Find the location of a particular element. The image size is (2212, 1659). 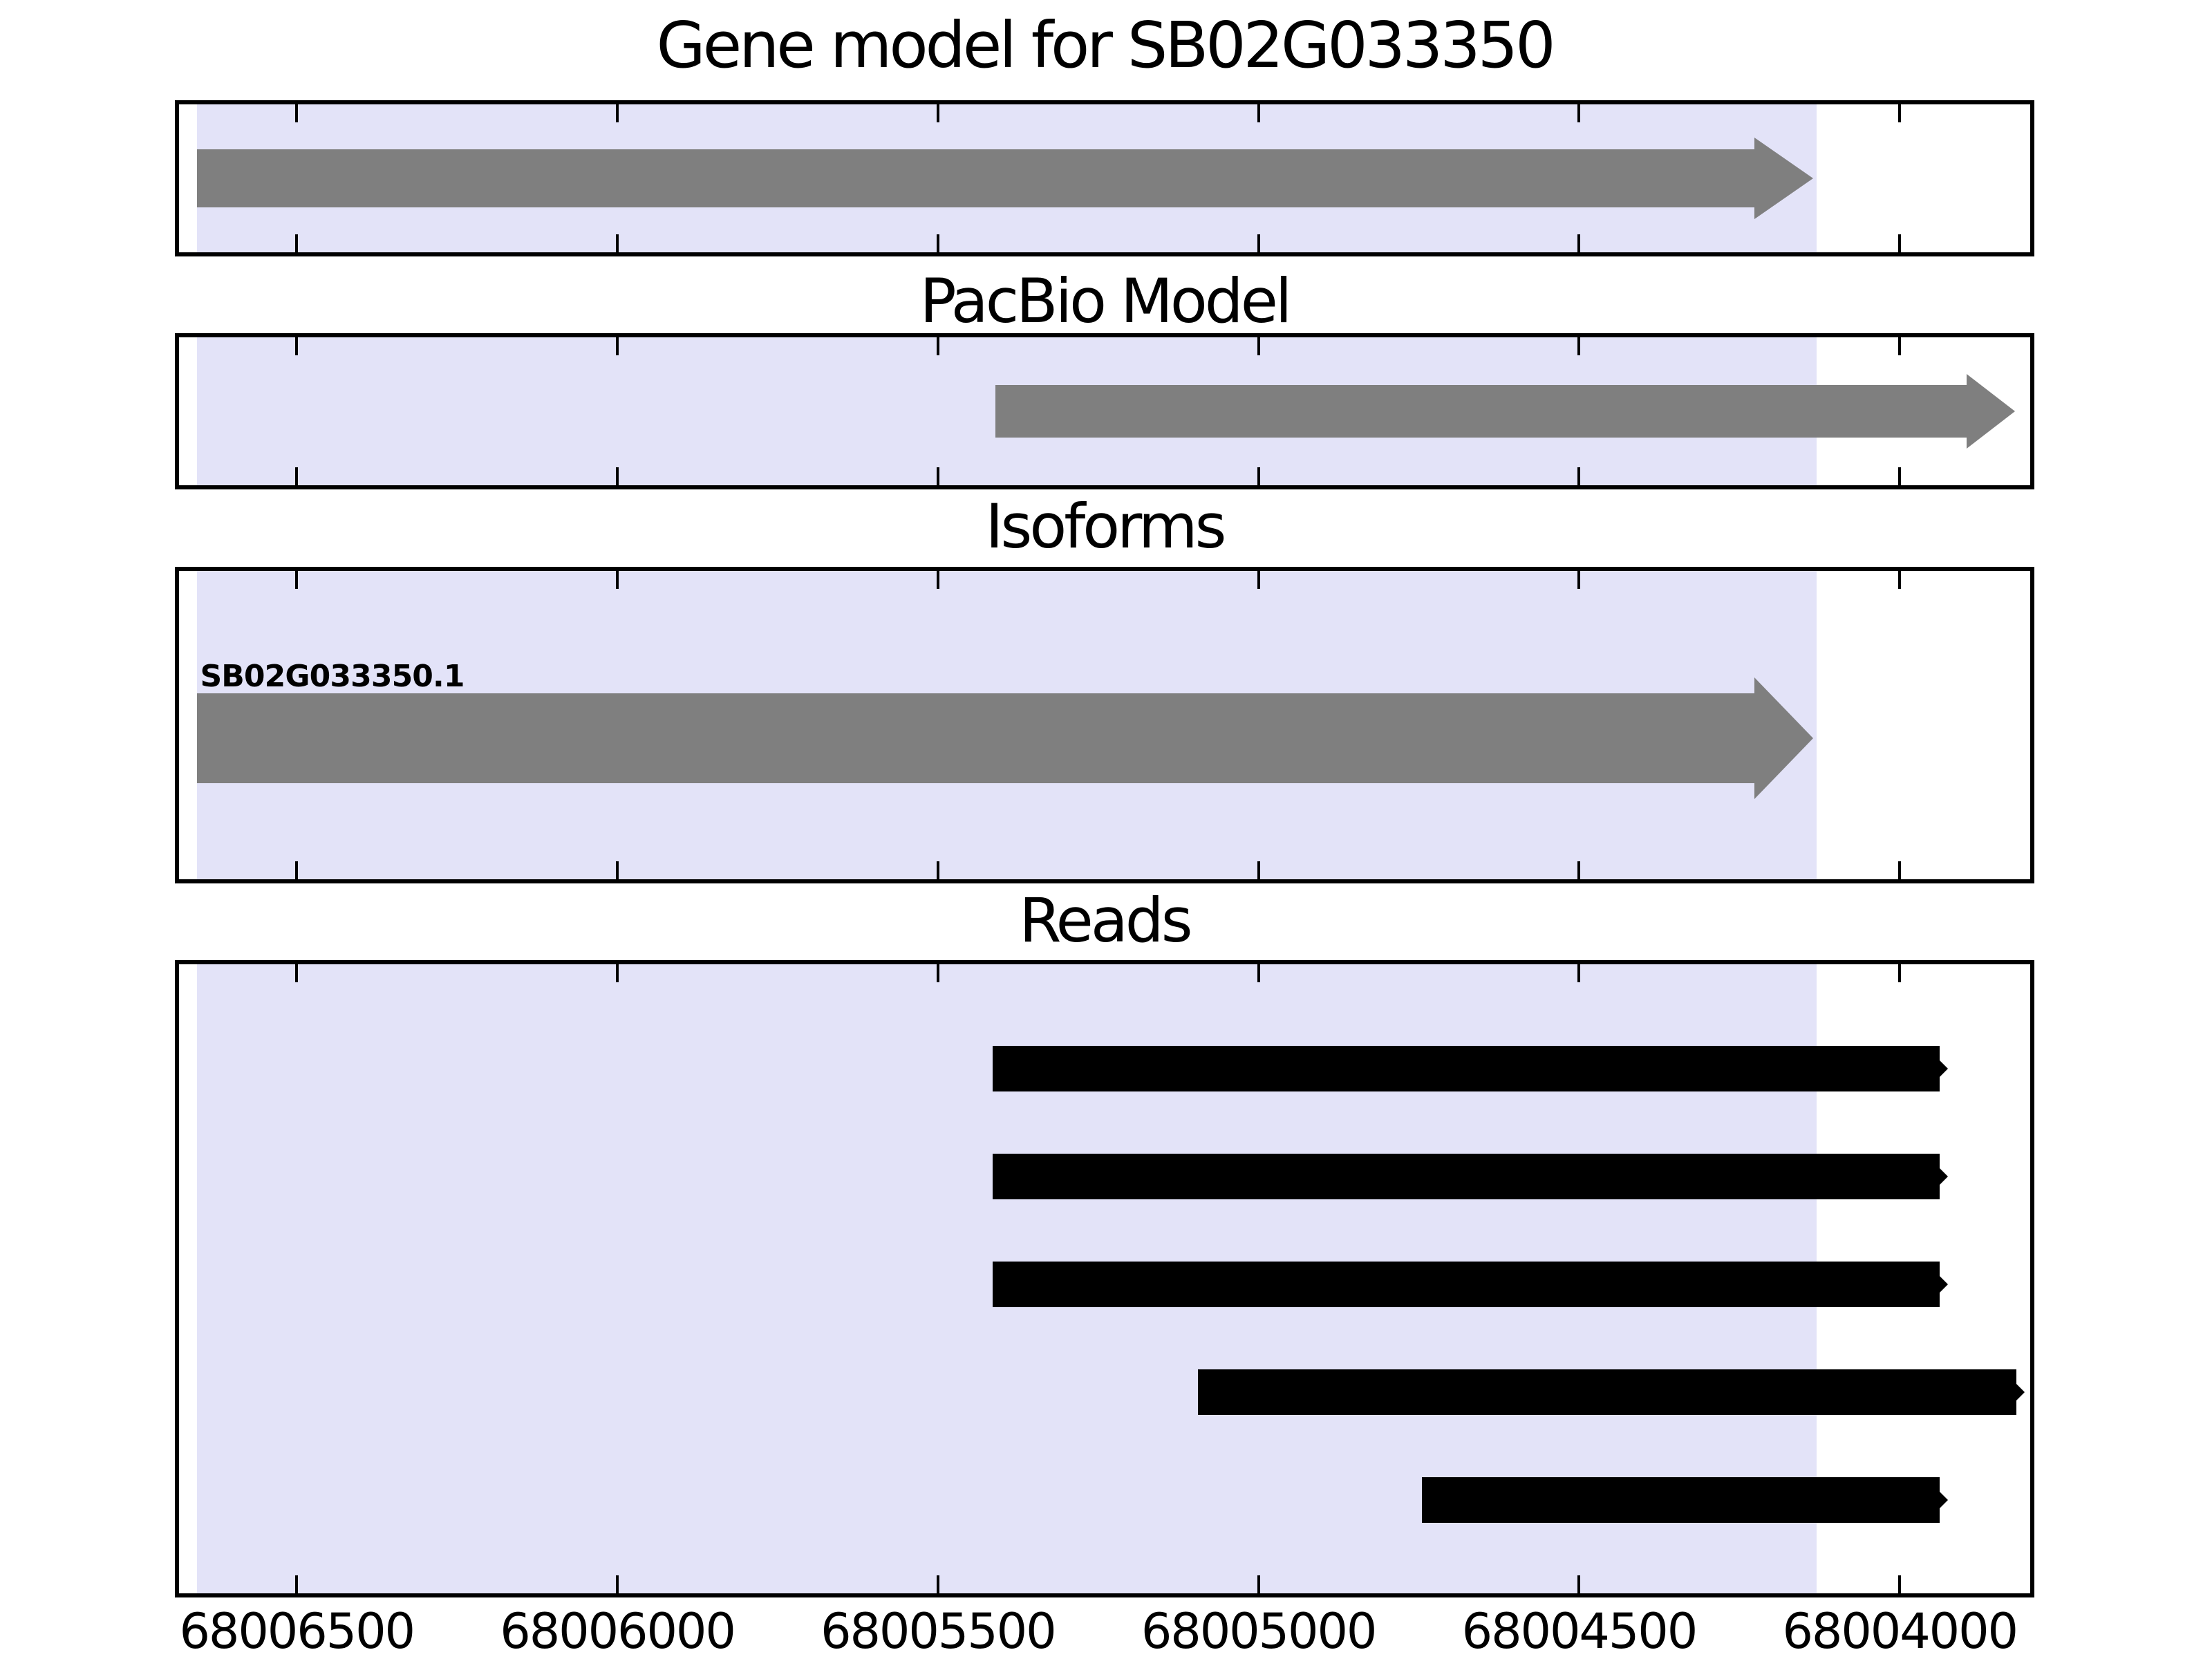

x-tick-label: 68004500 is located at coordinates (1579, 1631).